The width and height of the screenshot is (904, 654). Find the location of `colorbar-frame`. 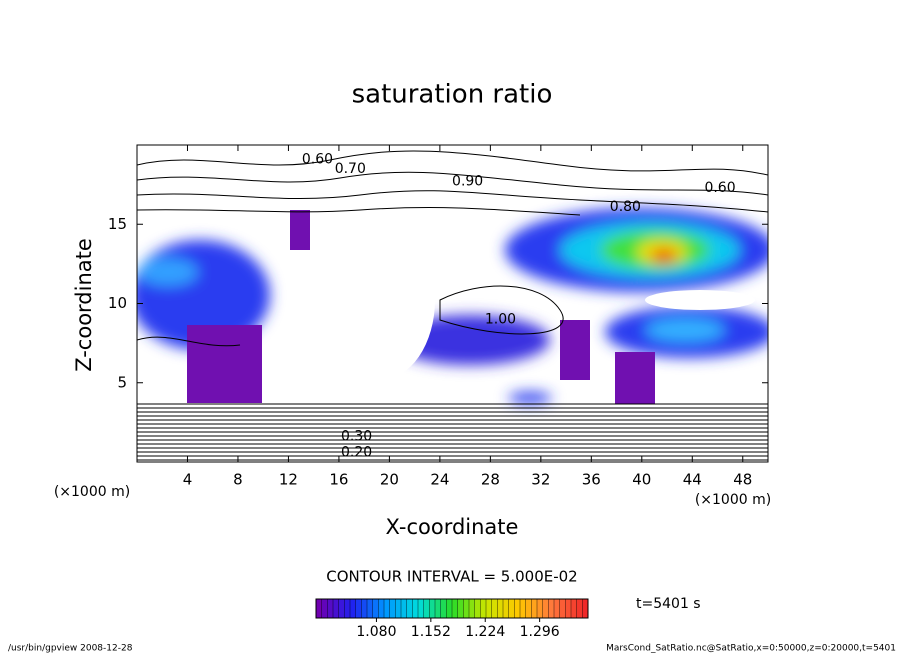

colorbar-frame is located at coordinates (452, 608).